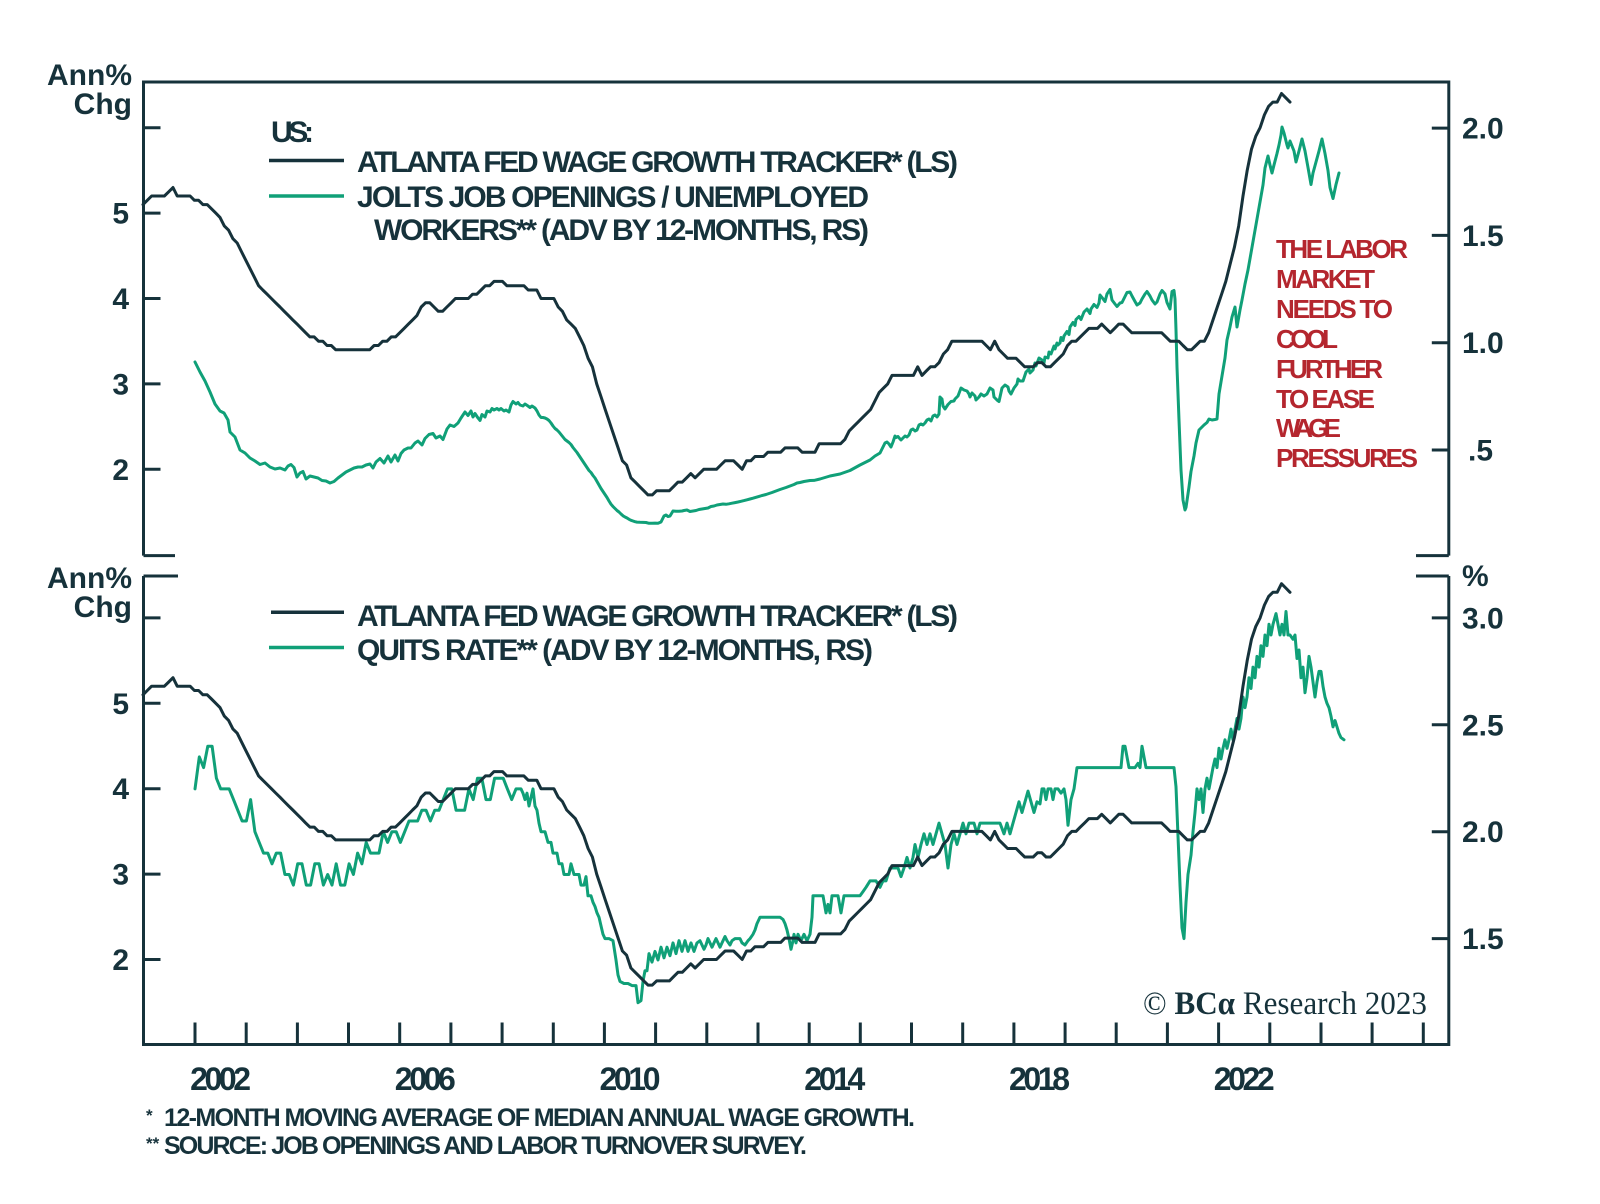 The image size is (1600, 1204). What do you see at coordinates (1483, 725) in the screenshot?
I see `svg-text: 2.5` at bounding box center [1483, 725].